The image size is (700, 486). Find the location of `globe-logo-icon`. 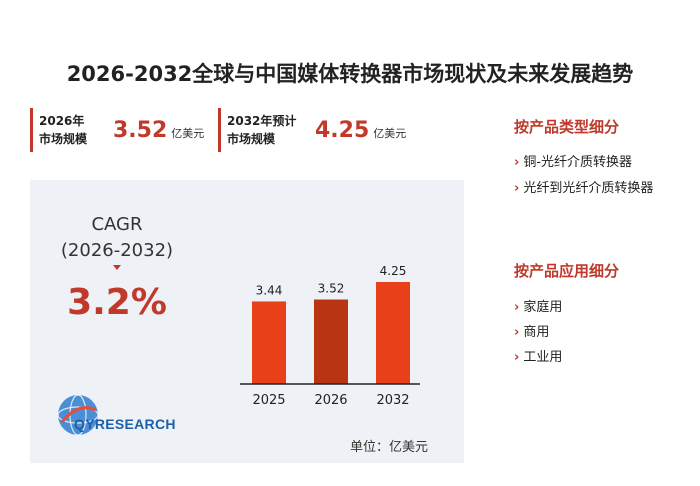

globe-logo-icon is located at coordinates (78, 415).